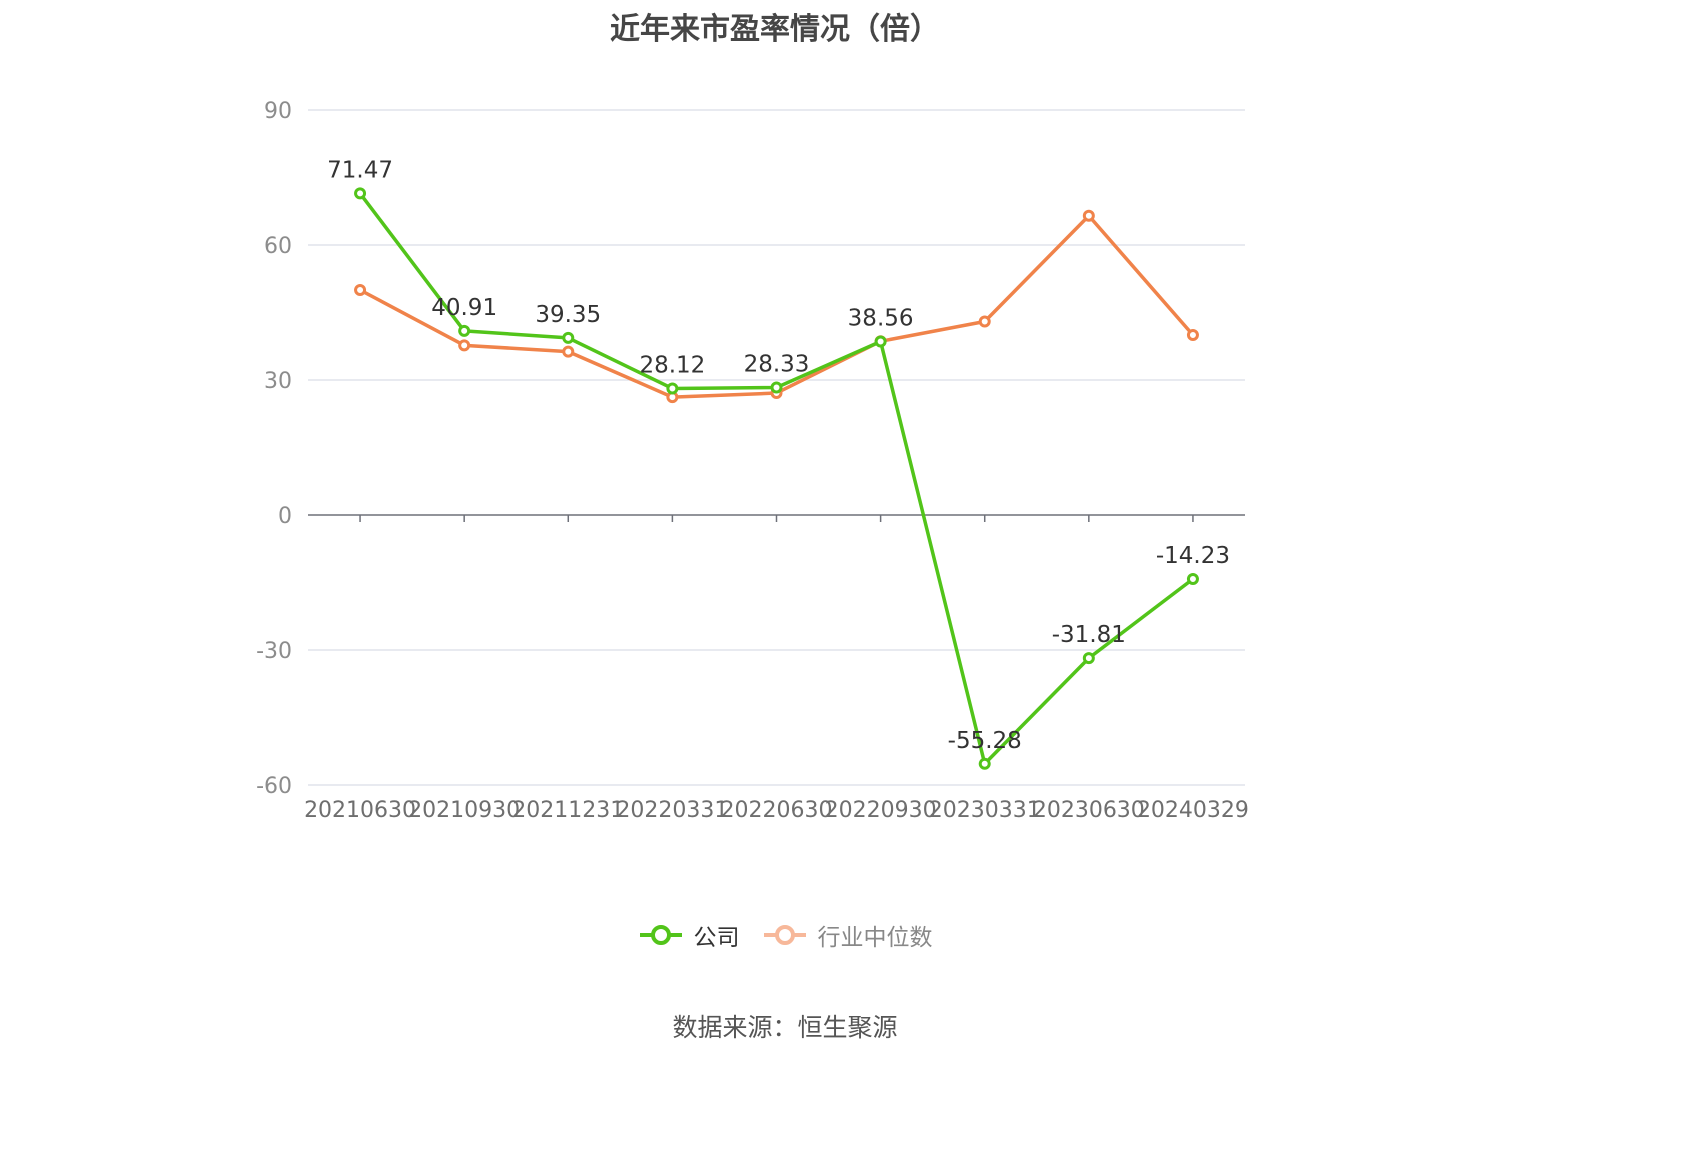 This screenshot has height=1150, width=1700. Describe the element at coordinates (672, 365) in the screenshot. I see `data-label-company: 28.12` at that location.